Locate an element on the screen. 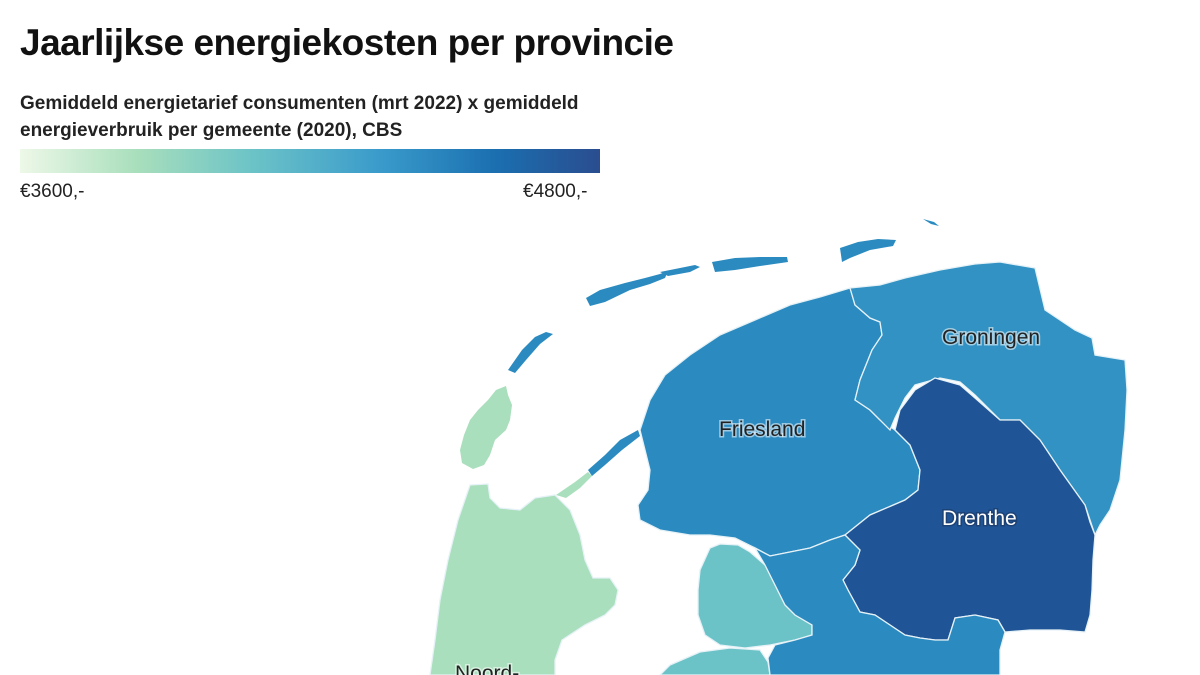 The width and height of the screenshot is (1200, 675). map-title: Jaarlijkse energiekosten per provincie is located at coordinates (347, 42).